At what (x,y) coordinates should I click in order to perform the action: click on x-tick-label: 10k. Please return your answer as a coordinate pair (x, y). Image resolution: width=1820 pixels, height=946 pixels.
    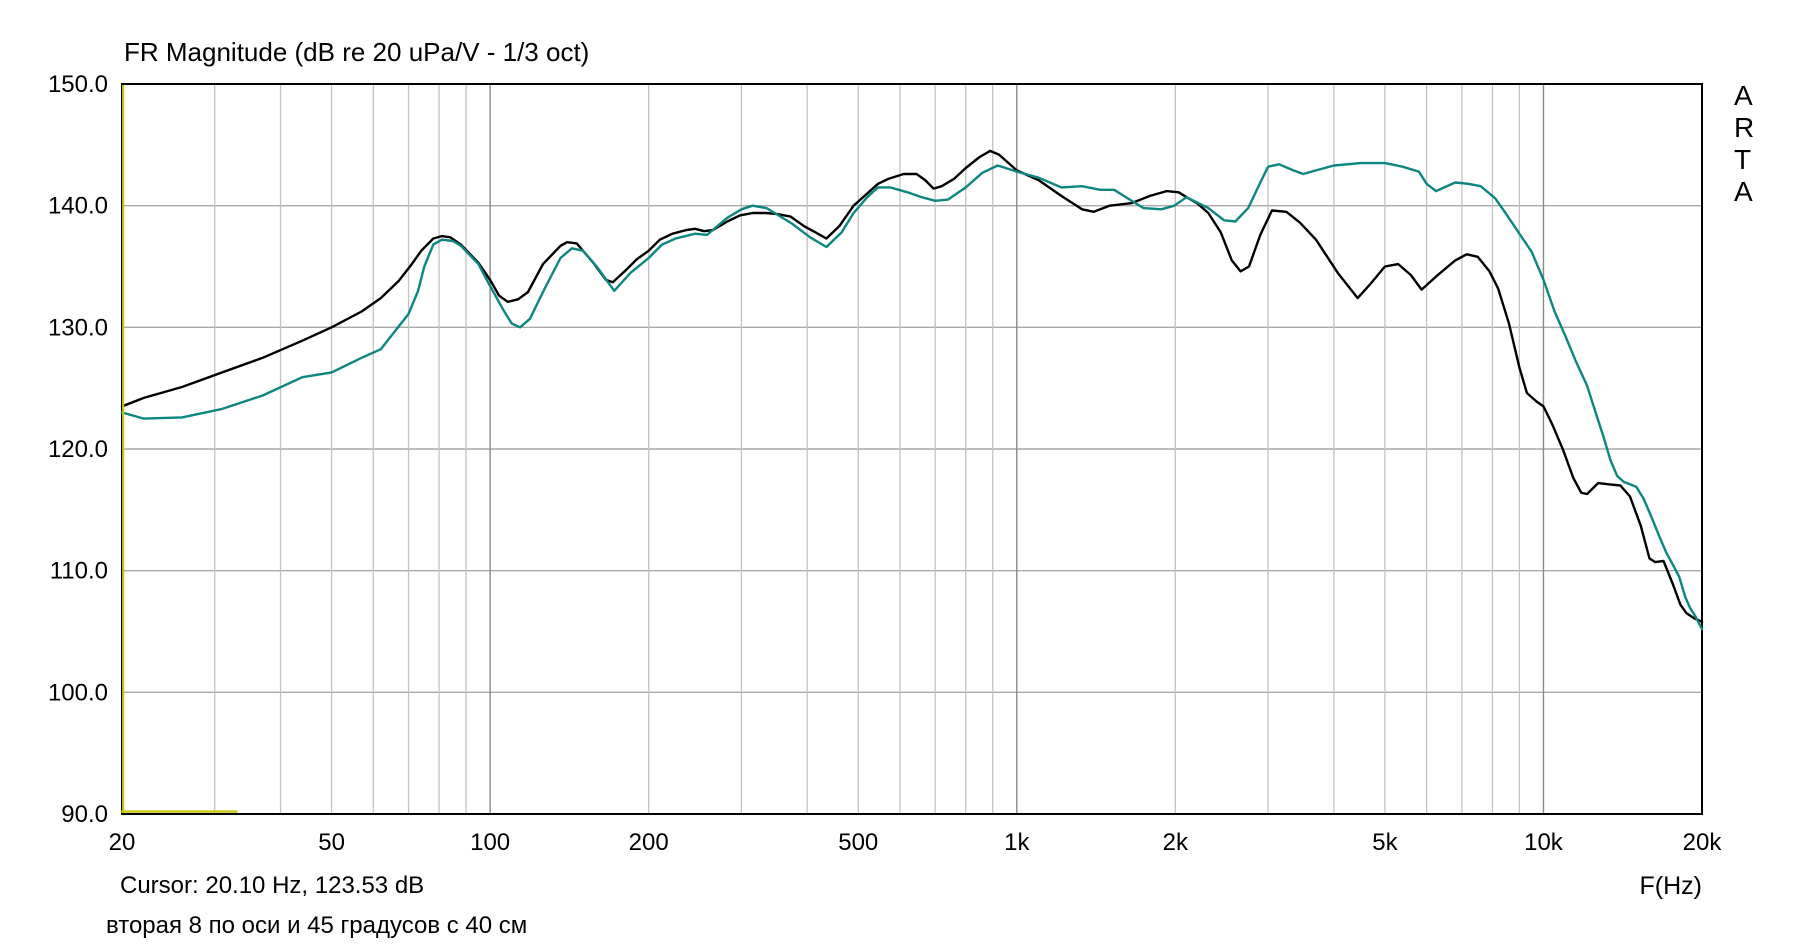
    Looking at the image, I should click on (1544, 842).